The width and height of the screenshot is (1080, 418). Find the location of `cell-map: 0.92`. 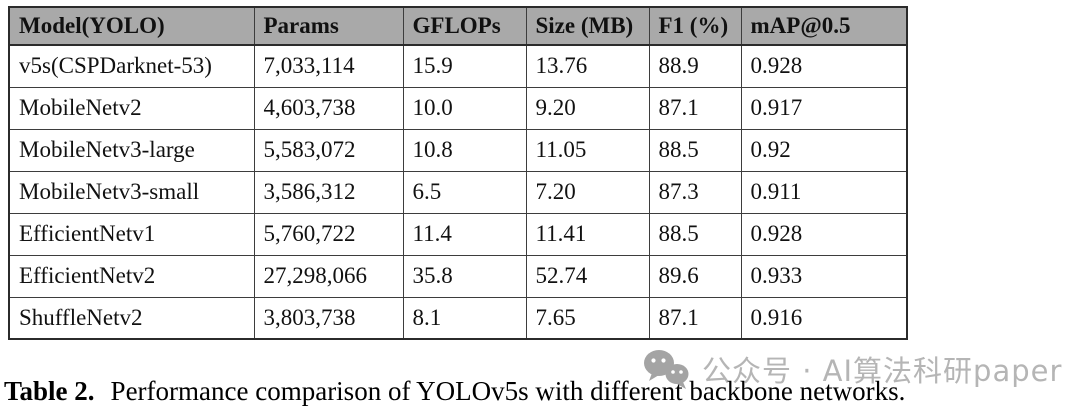

cell-map: 0.92 is located at coordinates (824, 150).